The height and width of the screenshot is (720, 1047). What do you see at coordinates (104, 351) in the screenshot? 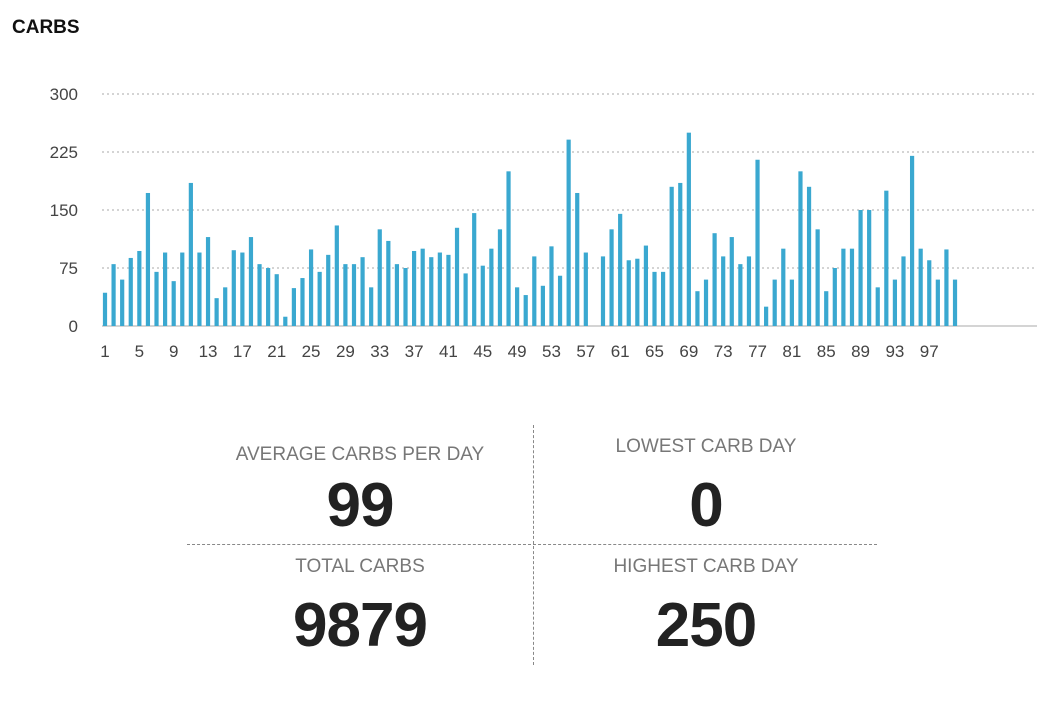
I see `x-tick-label: 1` at bounding box center [104, 351].